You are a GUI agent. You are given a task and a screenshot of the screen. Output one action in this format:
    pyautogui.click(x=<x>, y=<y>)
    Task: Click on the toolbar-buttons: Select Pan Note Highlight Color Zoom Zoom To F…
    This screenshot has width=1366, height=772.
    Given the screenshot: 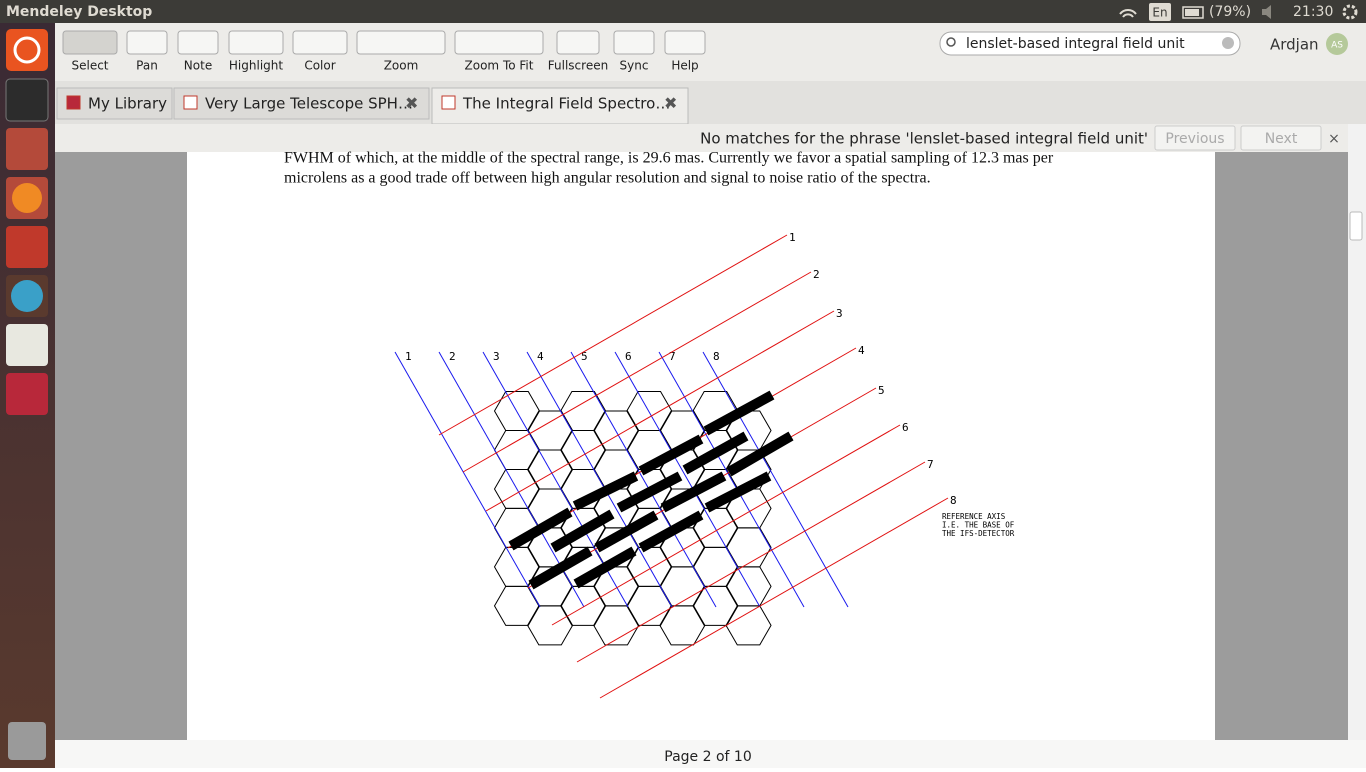 What is the action you would take?
    pyautogui.click(x=384, y=51)
    